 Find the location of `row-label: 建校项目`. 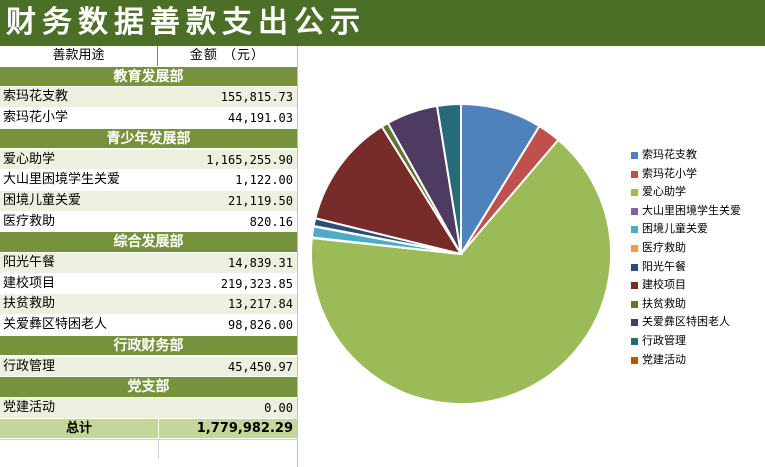

row-label: 建校项目 is located at coordinates (29, 283).